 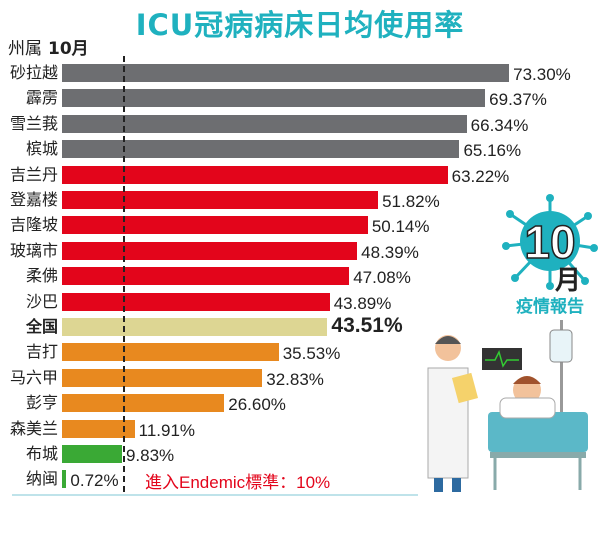 I want to click on chart-title: ICU冠病病床日均使用率, so click(x=300, y=25).